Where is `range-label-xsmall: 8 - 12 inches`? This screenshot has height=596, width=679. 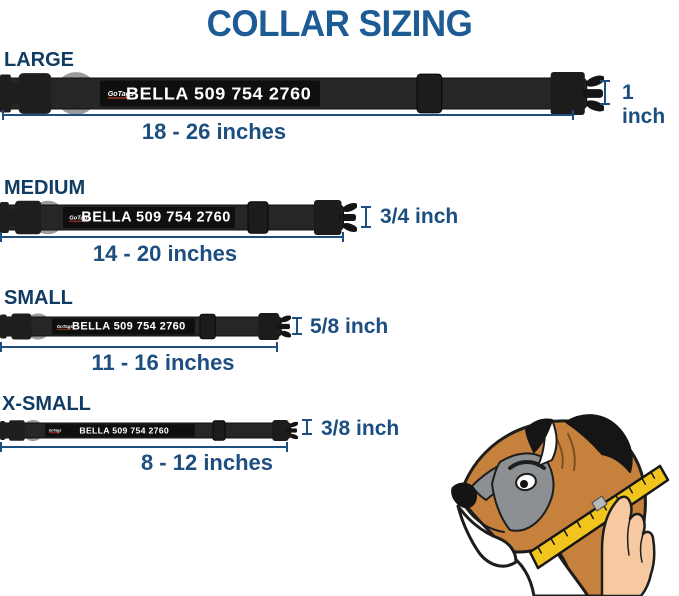 range-label-xsmall: 8 - 12 inches is located at coordinates (207, 462).